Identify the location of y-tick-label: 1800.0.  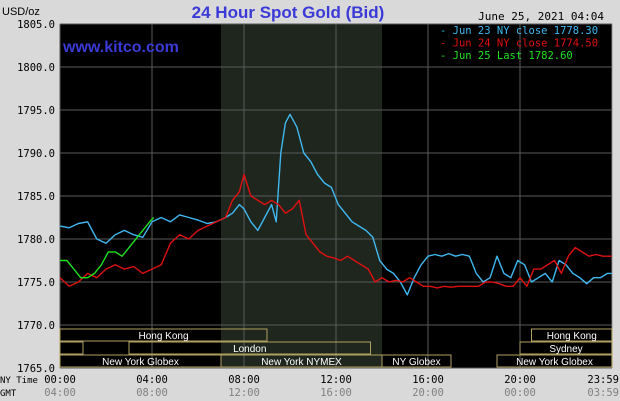
(36, 68).